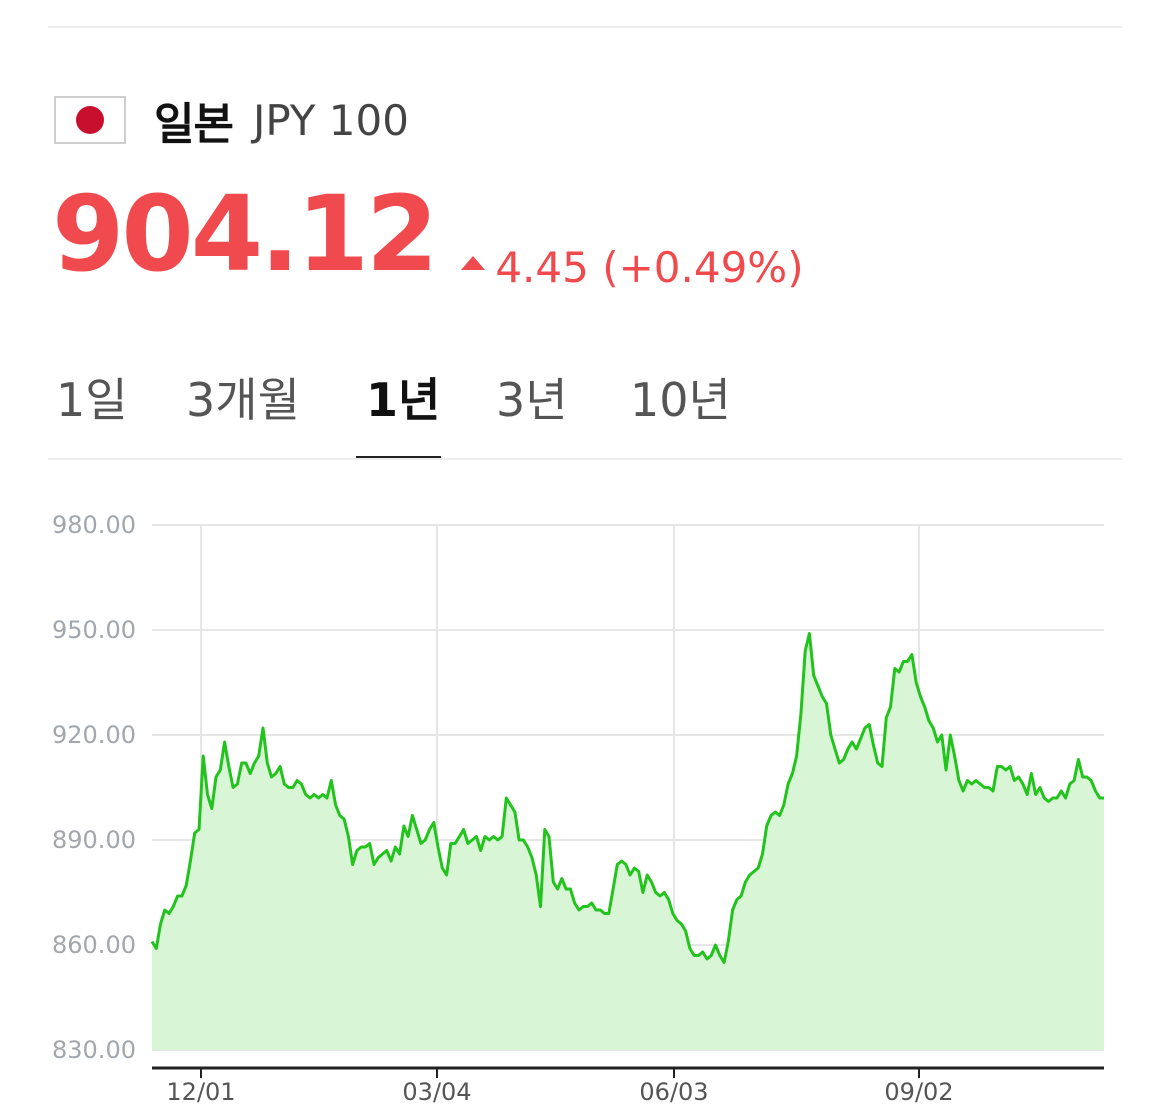 The image size is (1170, 1110). I want to click on x-tick-label: 09/02, so click(918, 1092).